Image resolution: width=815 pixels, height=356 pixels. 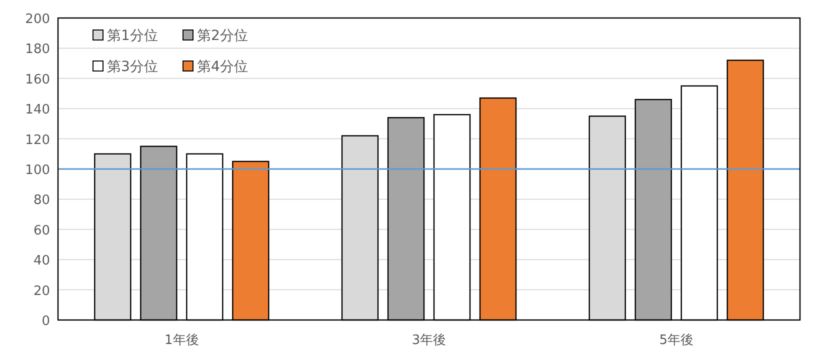 What do you see at coordinates (46, 321) in the screenshot?
I see `y-tick-label: 0` at bounding box center [46, 321].